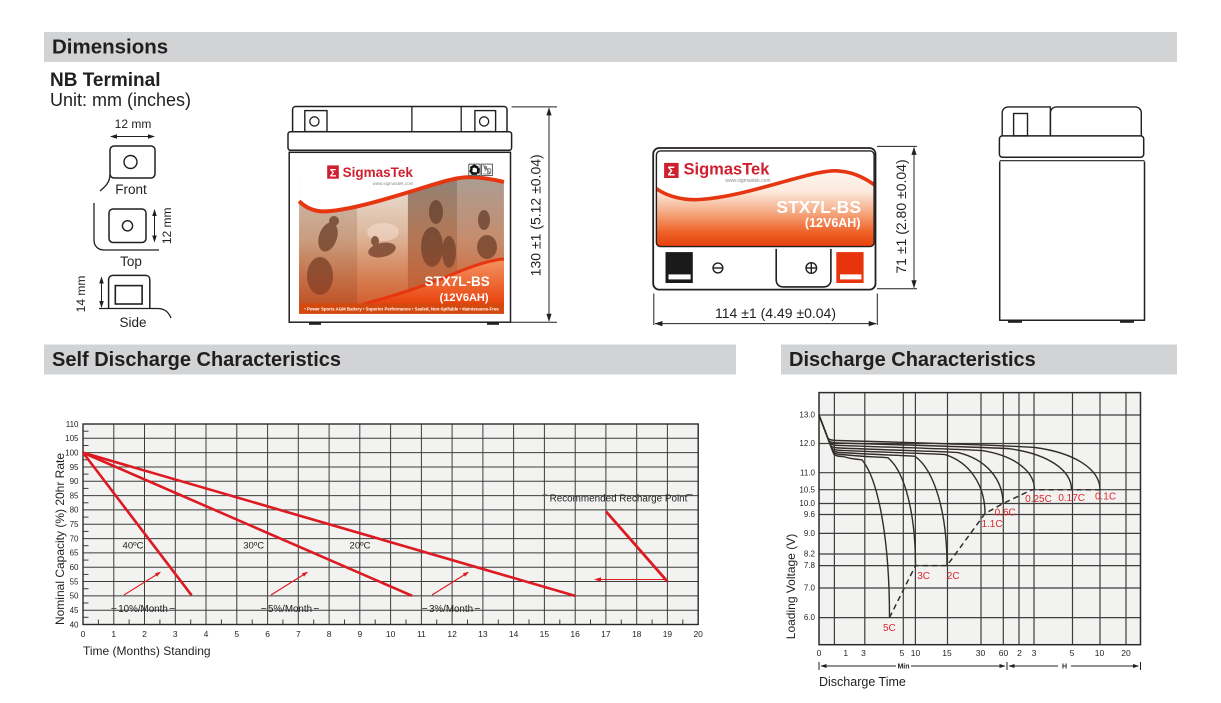 Image resolution: width=1221 pixels, height=703 pixels. Describe the element at coordinates (452, 634) in the screenshot. I see `svg-text: 12` at that location.